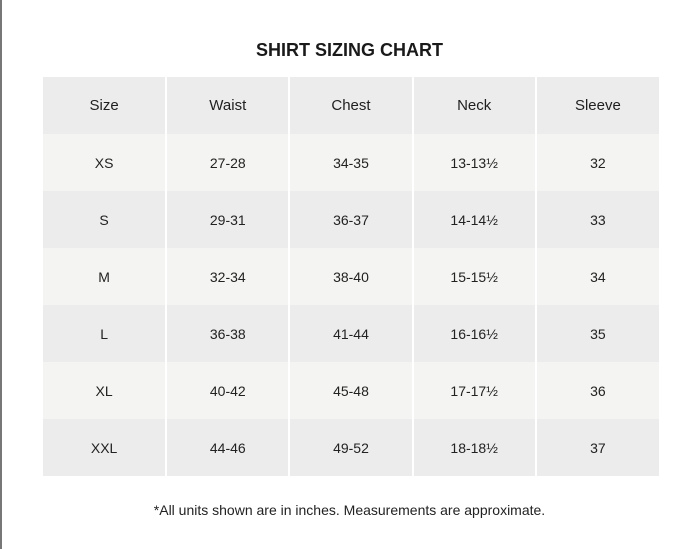  Describe the element at coordinates (105, 105) in the screenshot. I see `column-header-size: Size` at that location.